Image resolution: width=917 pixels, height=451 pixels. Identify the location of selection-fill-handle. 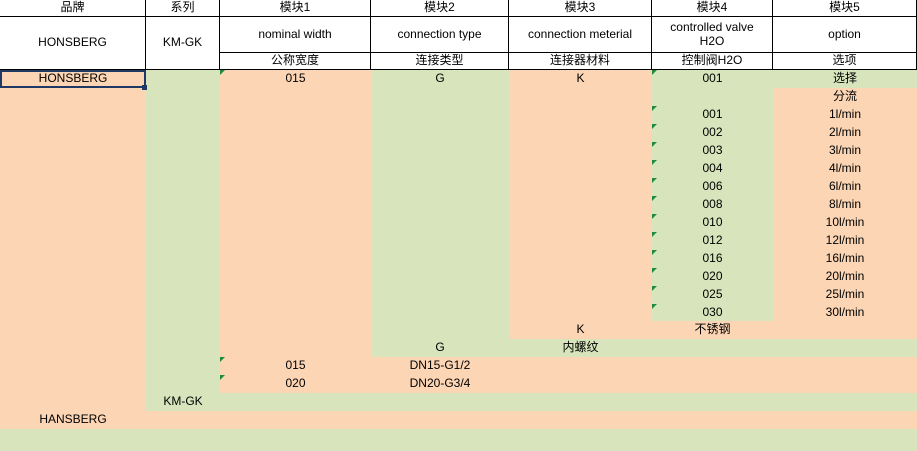
(144, 87).